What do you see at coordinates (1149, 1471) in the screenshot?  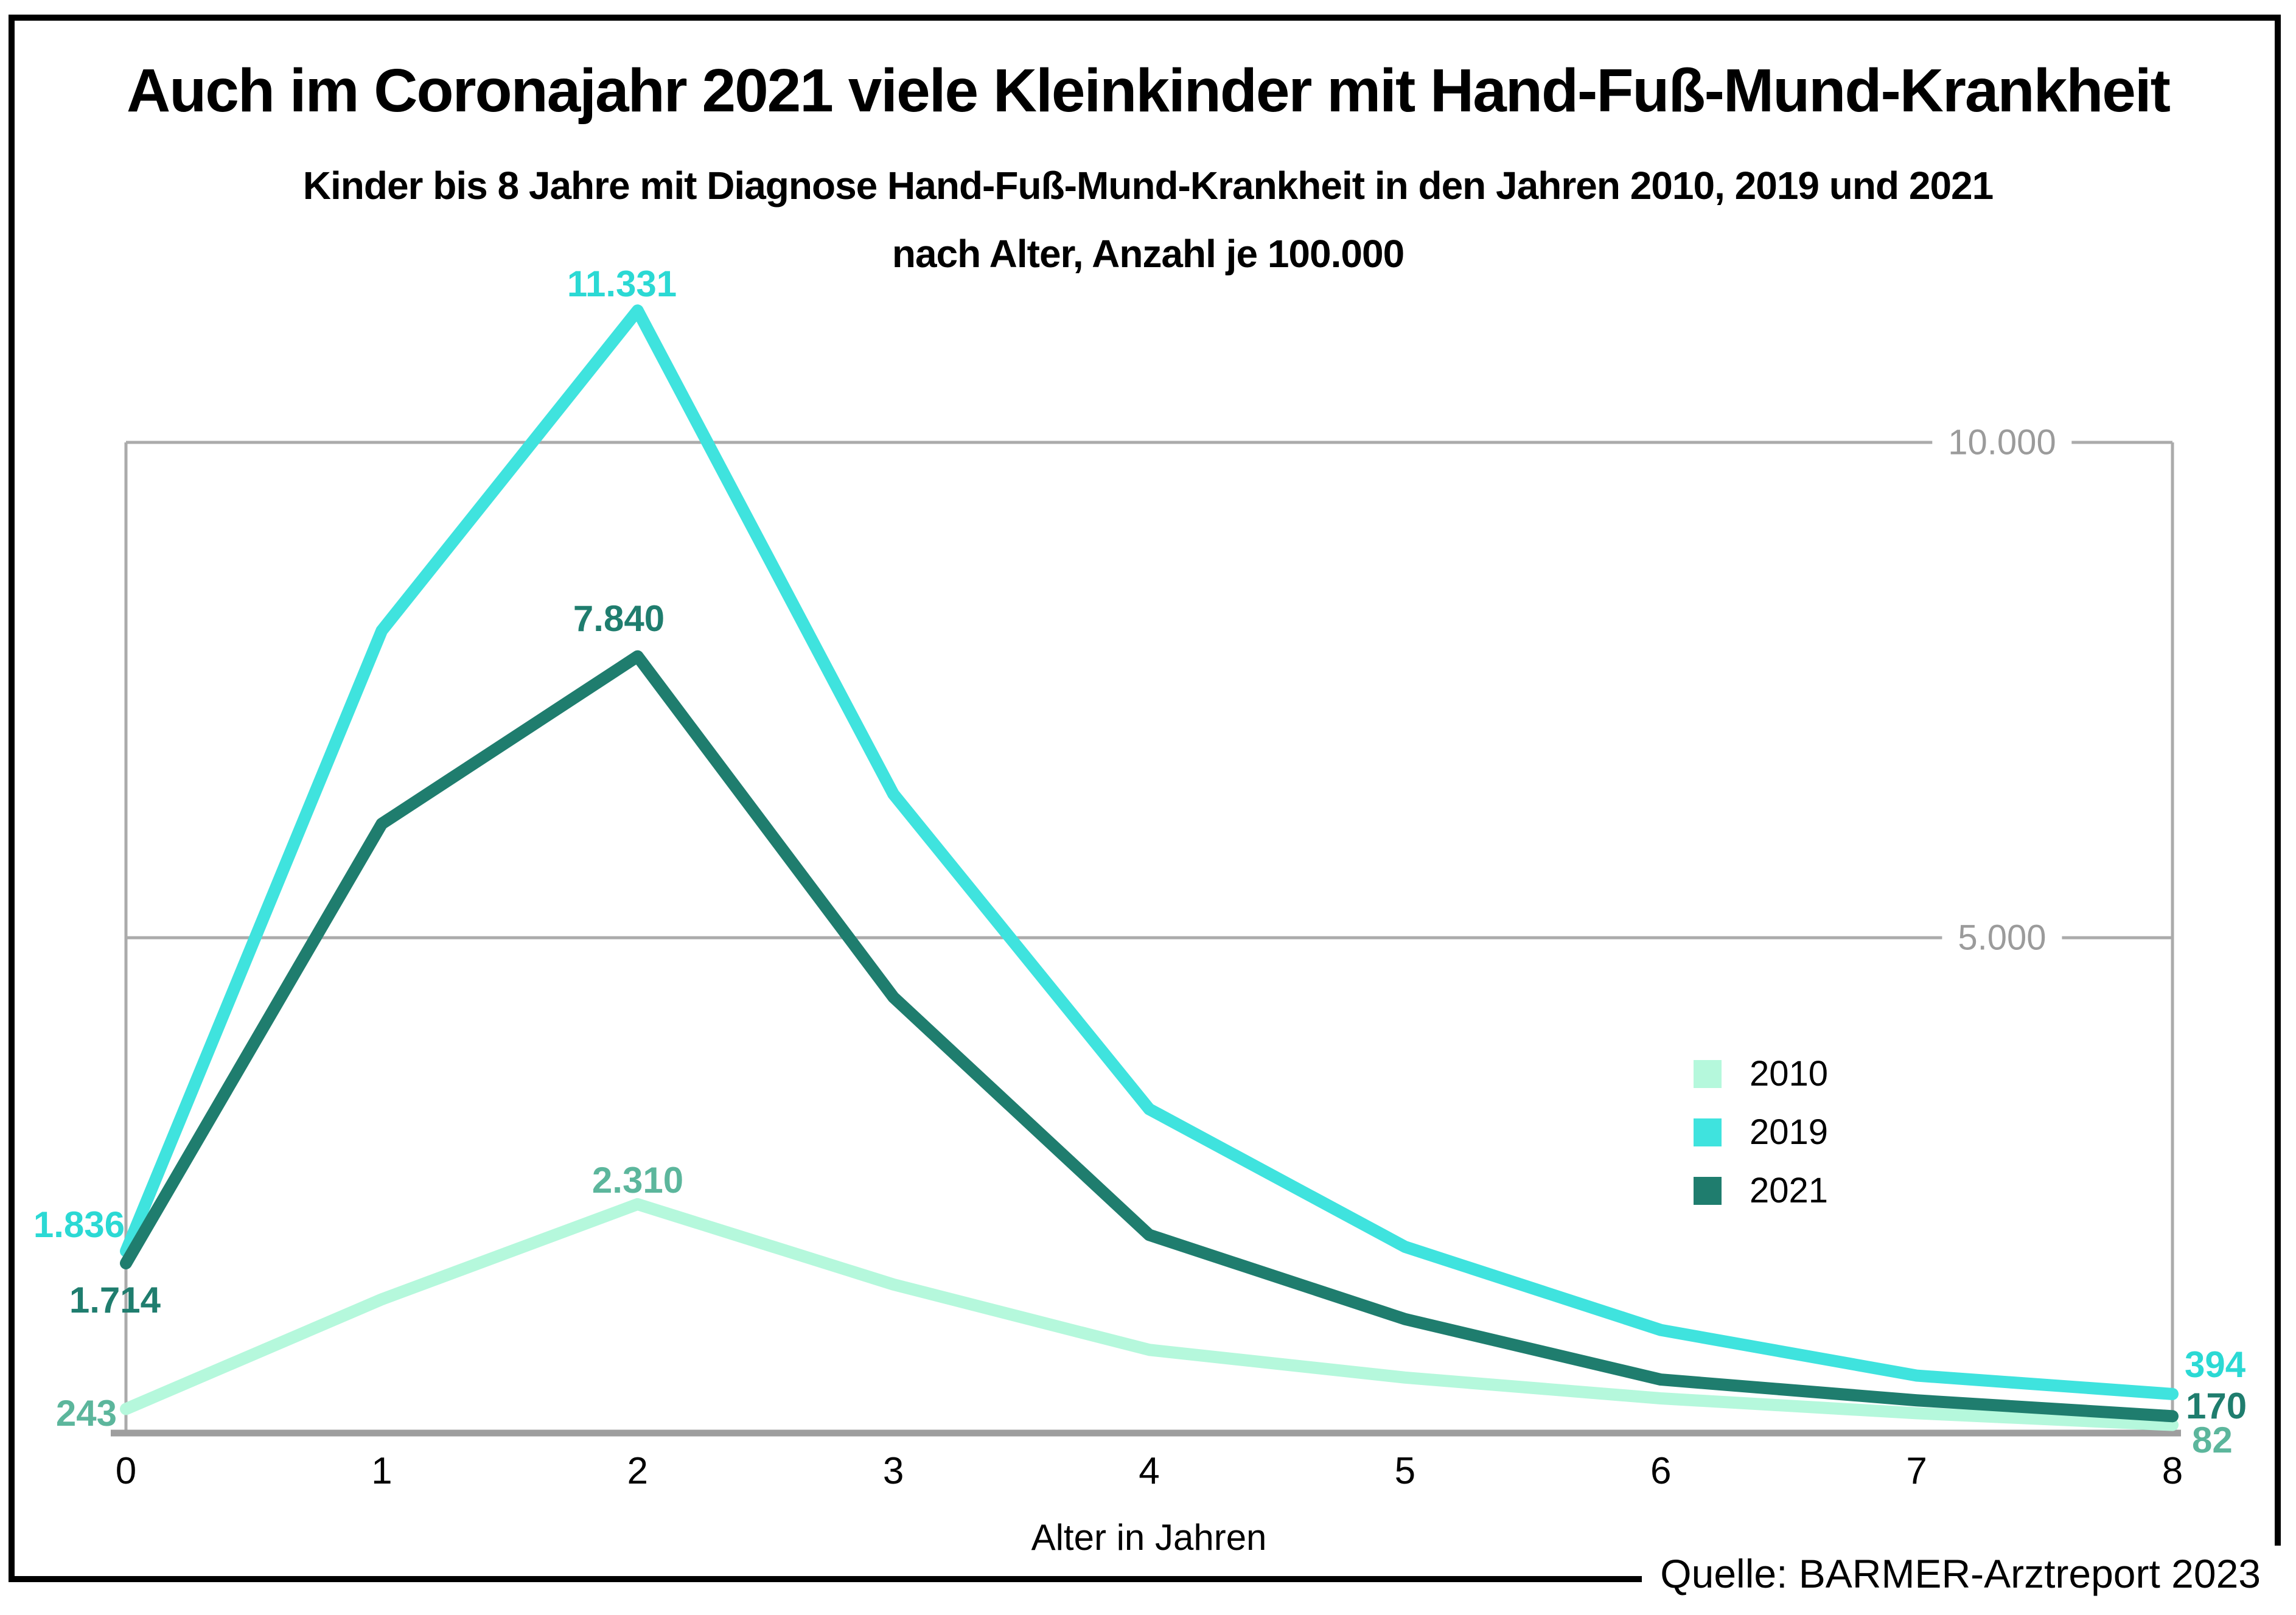 I see `x-tick-label-4: 4` at bounding box center [1149, 1471].